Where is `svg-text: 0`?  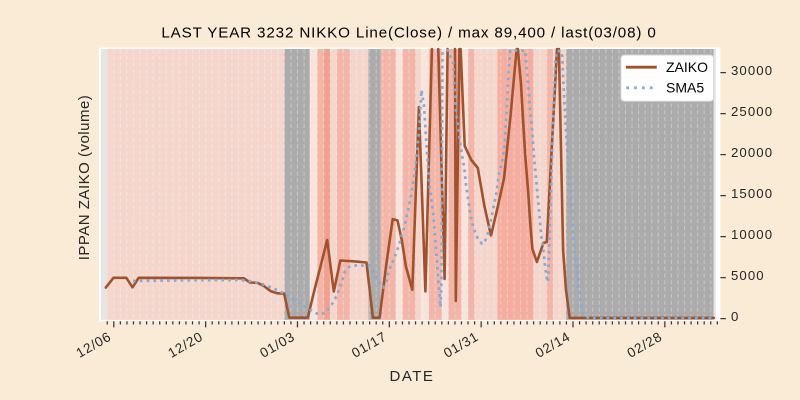 svg-text: 0 is located at coordinates (735, 316).